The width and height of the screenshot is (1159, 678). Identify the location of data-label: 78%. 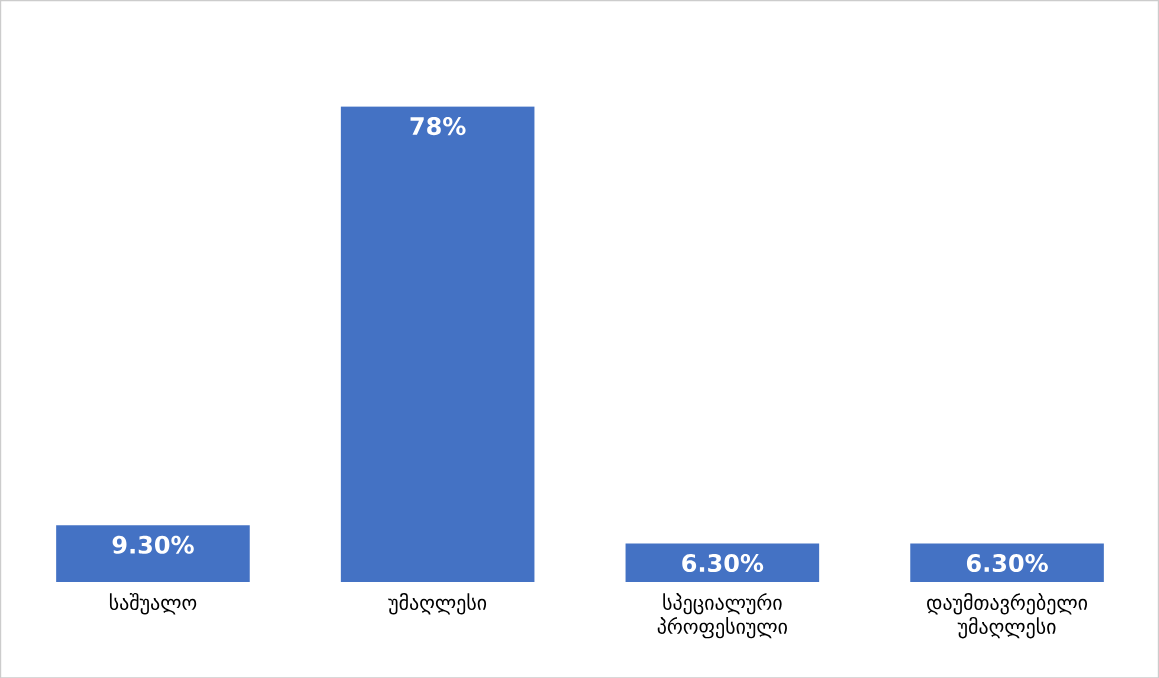
(438, 125).